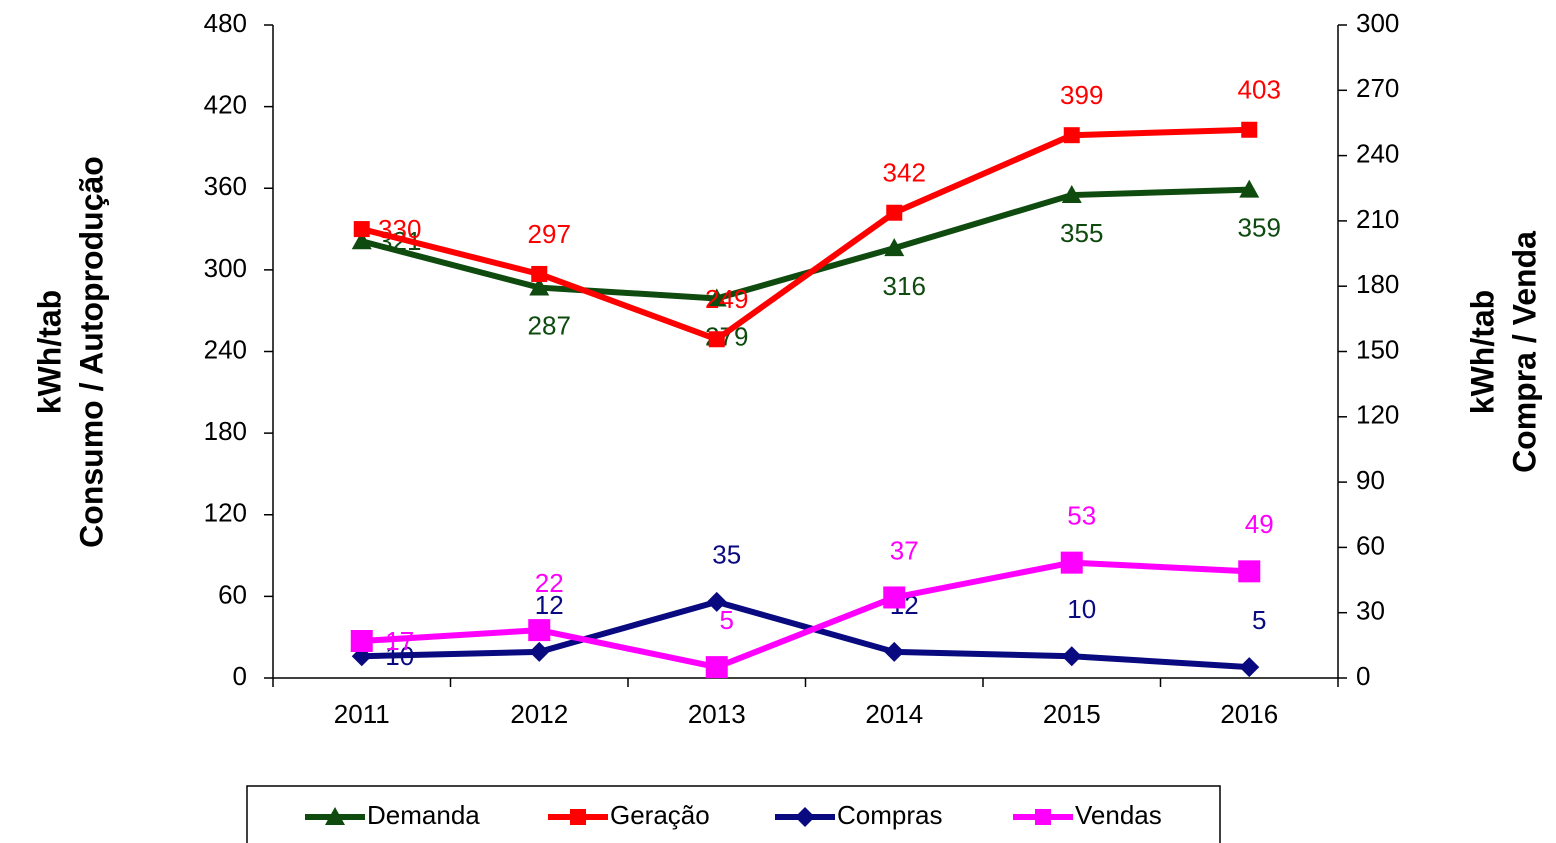  I want to click on y2-tick-label: 240, so click(1377, 153).